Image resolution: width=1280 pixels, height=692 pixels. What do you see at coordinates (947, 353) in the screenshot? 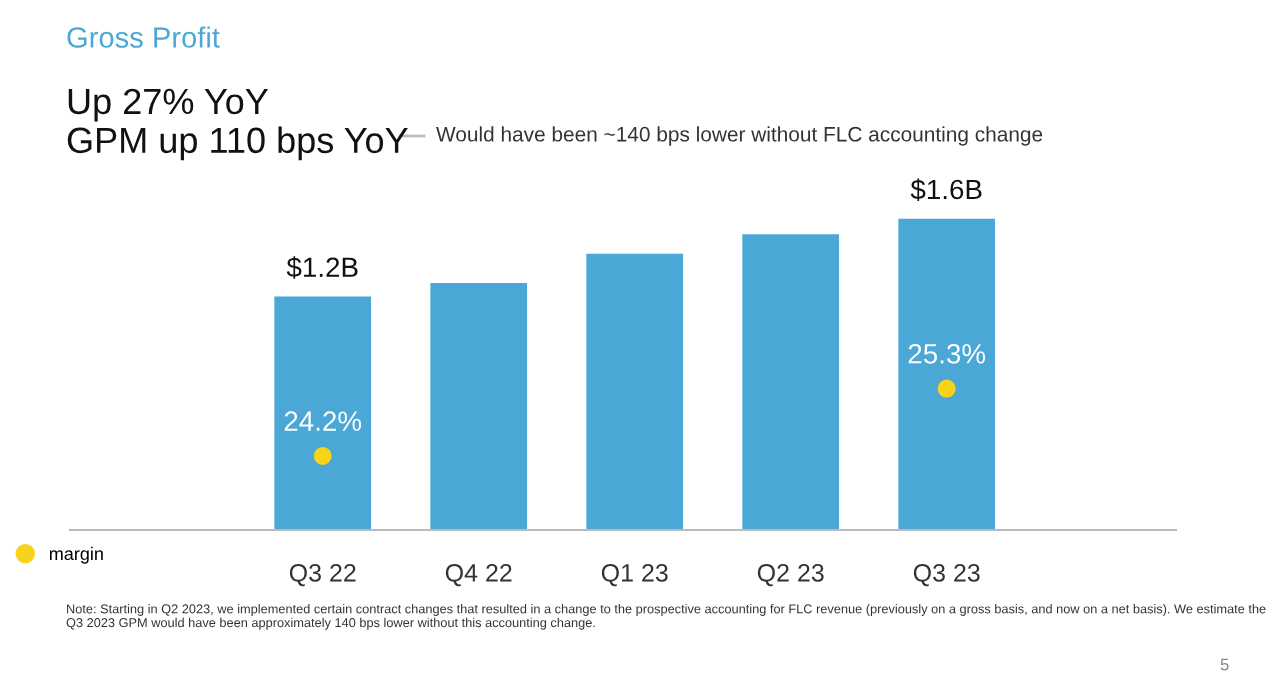
I see `data-label: 25.3%` at bounding box center [947, 353].